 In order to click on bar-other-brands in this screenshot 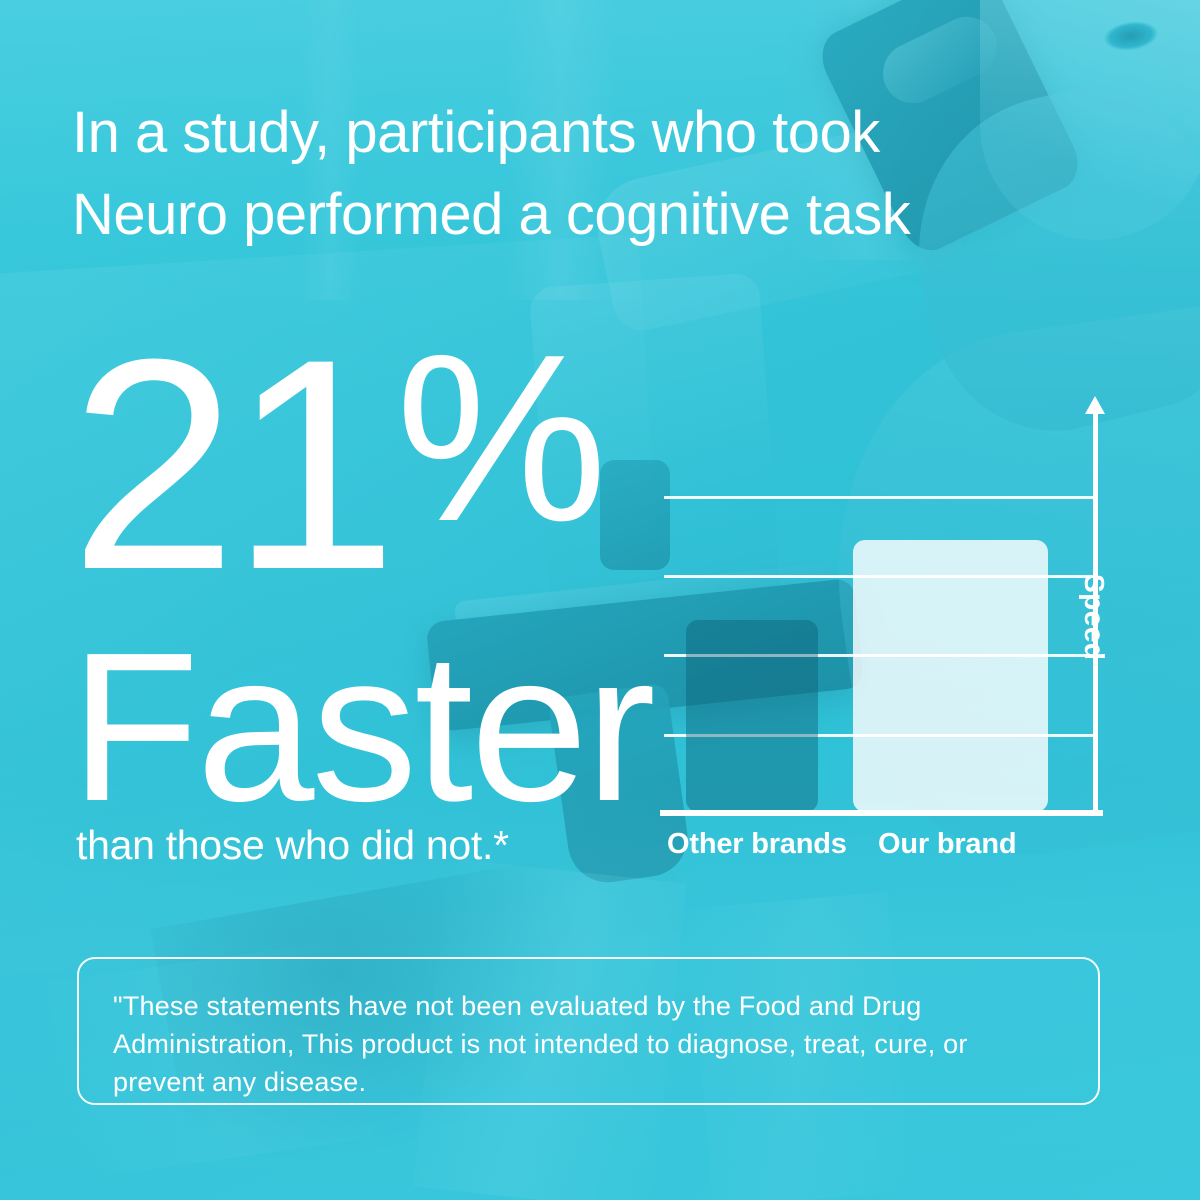, I will do `click(752, 716)`.